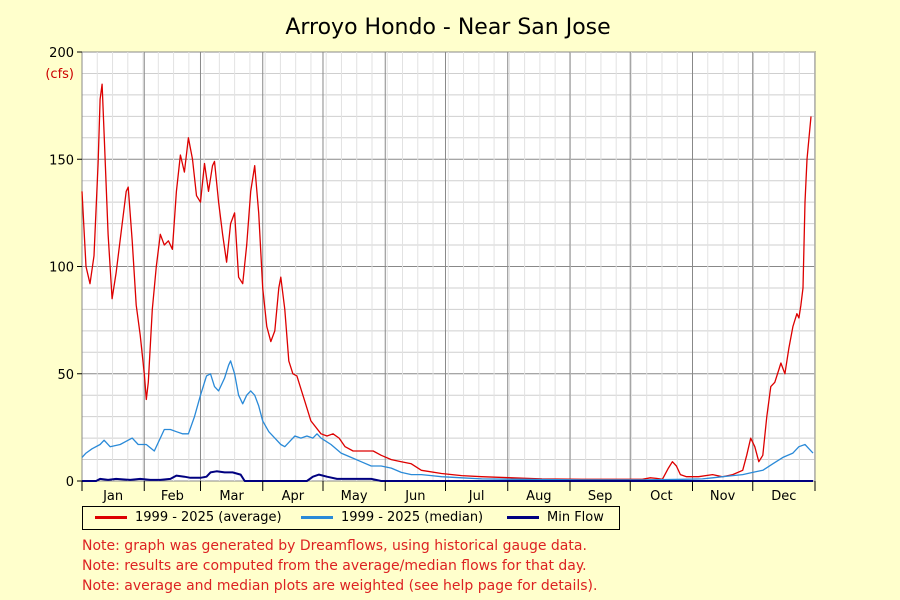 Image resolution: width=900 pixels, height=600 pixels. I want to click on legend-item-average: 1999 - 2025 (average), so click(188, 517).